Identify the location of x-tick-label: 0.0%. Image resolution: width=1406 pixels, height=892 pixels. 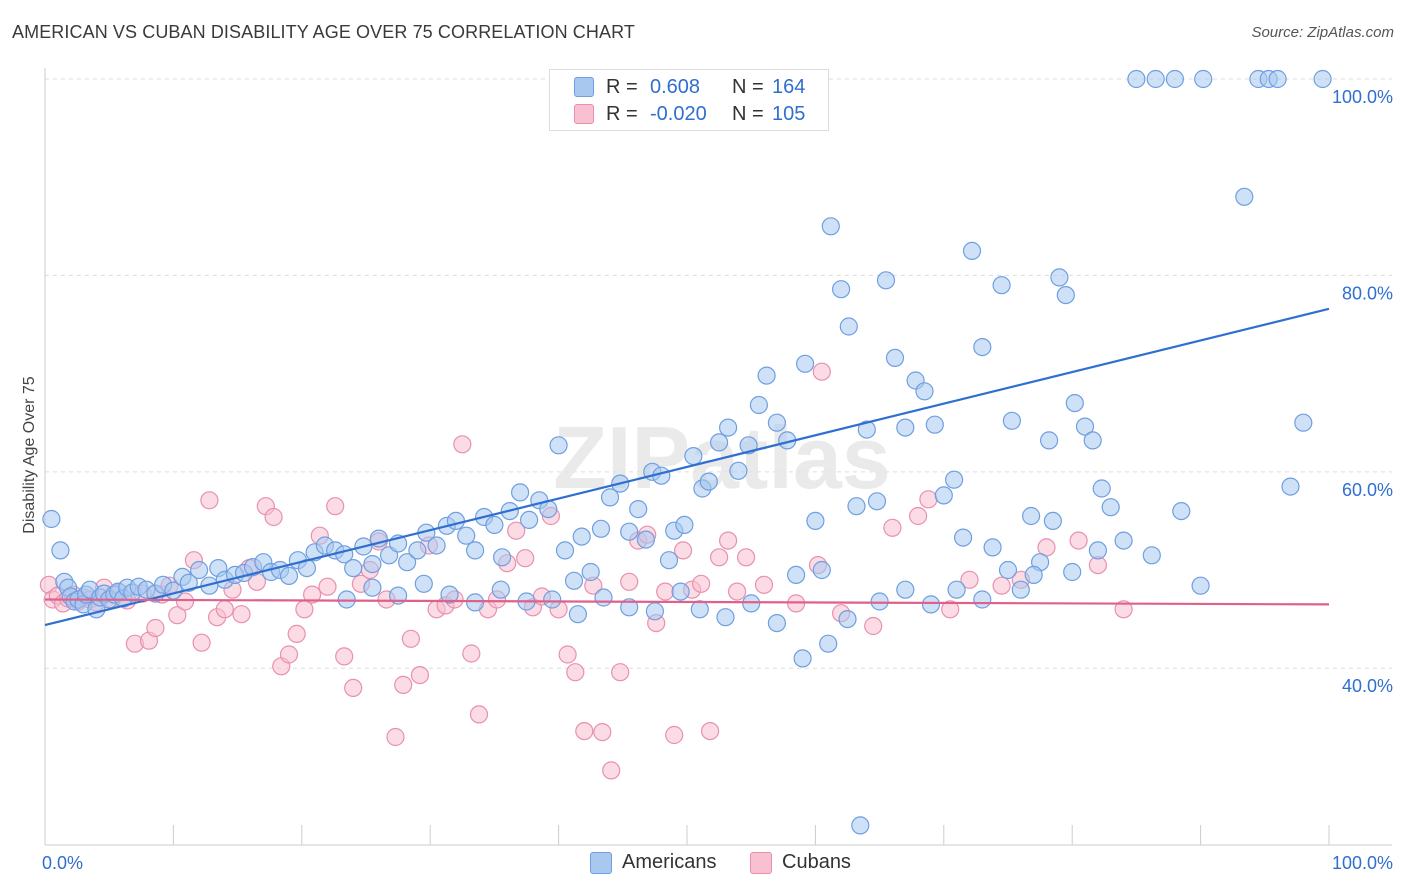
(62, 863).